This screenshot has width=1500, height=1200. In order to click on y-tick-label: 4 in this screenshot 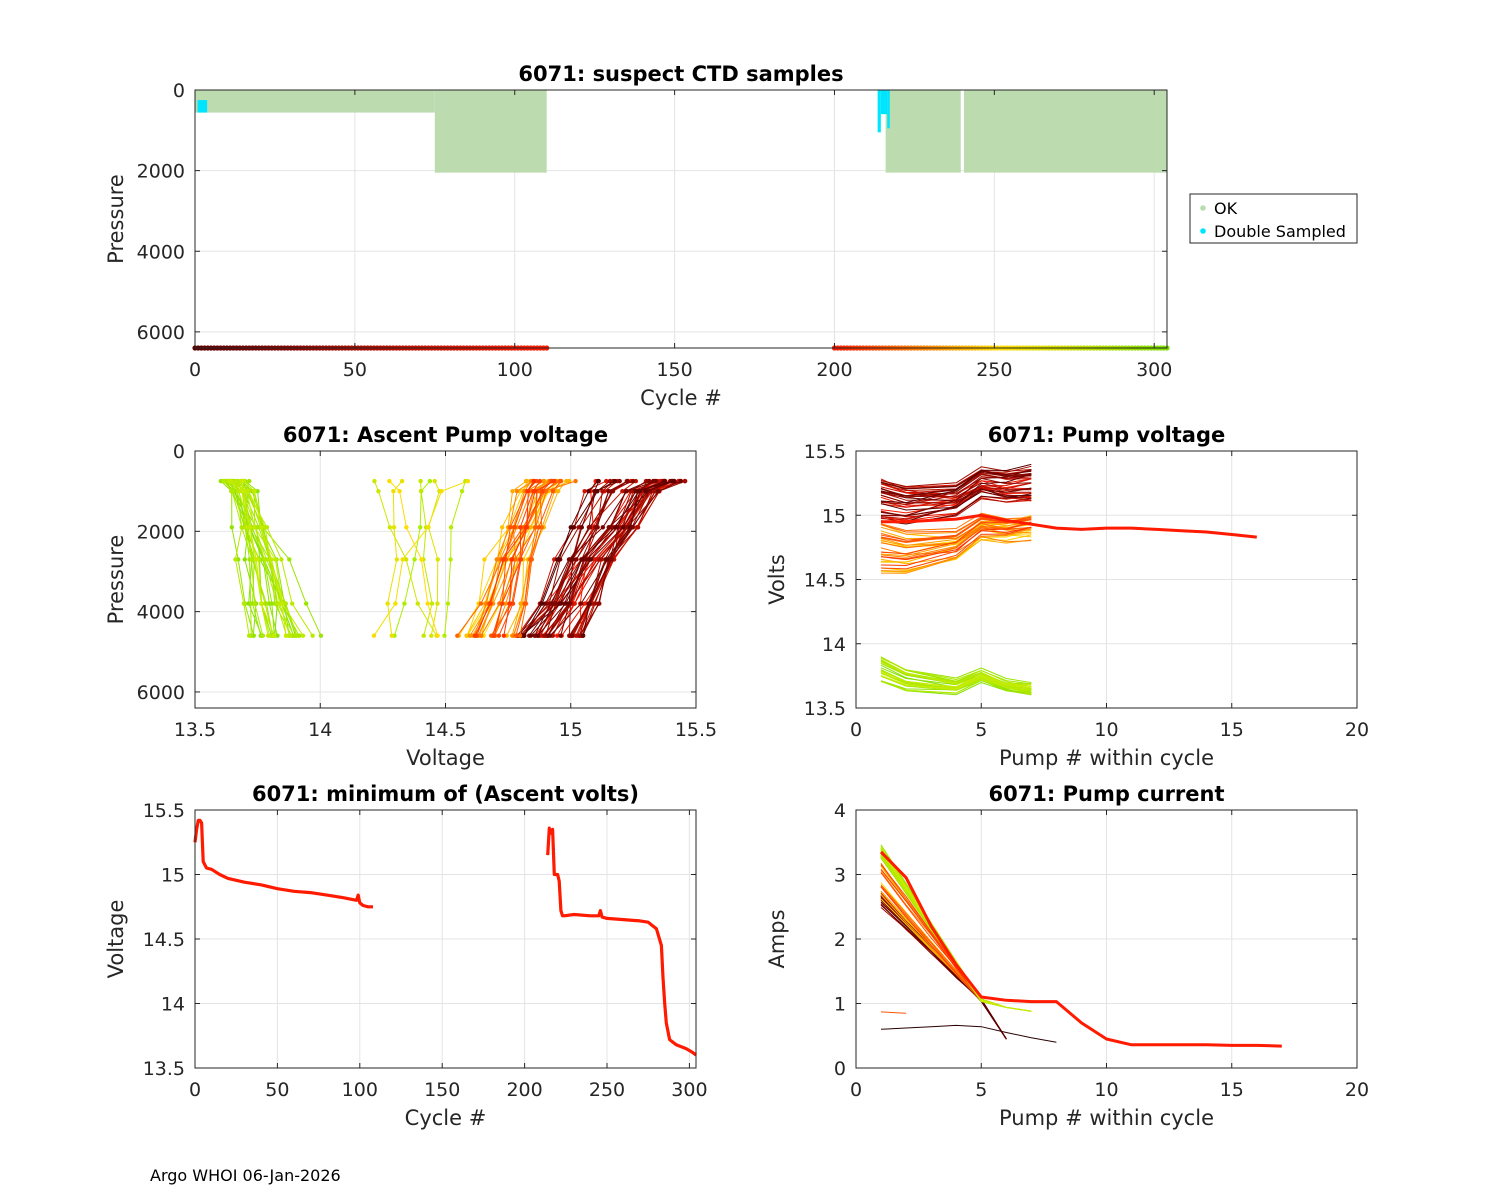, I will do `click(840, 811)`.